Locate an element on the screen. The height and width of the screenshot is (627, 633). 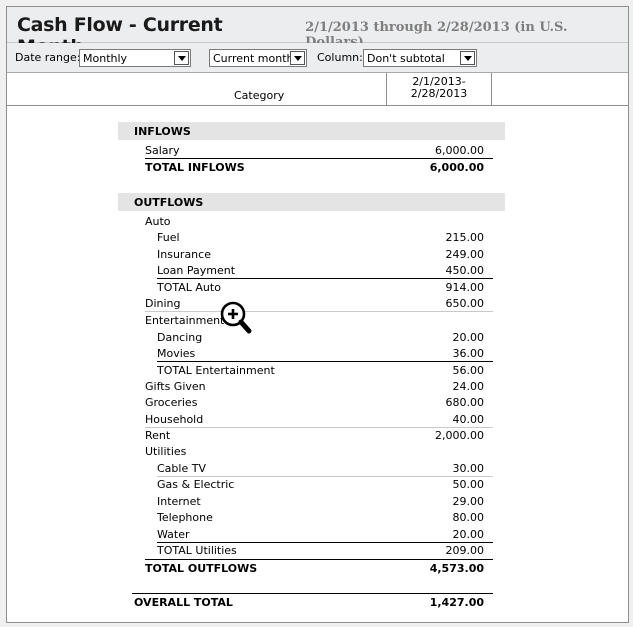
total-auto-label: TOTAL Auto is located at coordinates (189, 287).